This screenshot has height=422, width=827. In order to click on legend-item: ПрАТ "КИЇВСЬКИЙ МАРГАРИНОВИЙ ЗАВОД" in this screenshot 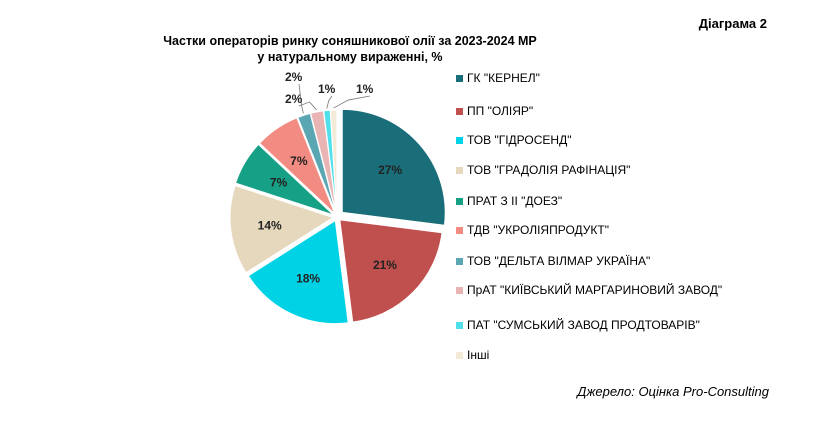, I will do `click(606, 290)`.